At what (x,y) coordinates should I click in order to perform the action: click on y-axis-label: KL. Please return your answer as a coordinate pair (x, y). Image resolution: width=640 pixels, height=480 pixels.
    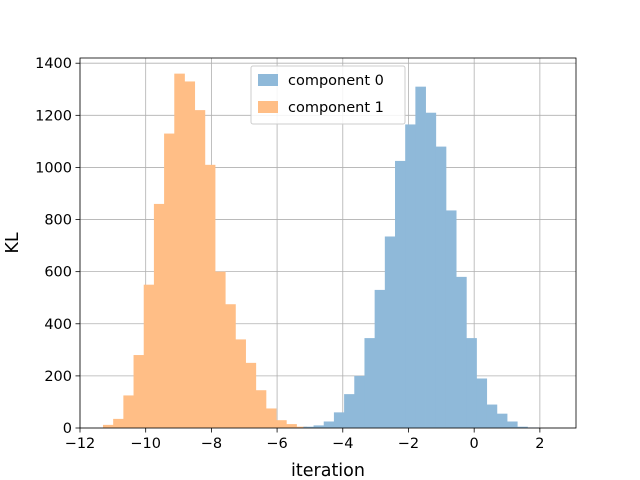
    Looking at the image, I should click on (13, 242).